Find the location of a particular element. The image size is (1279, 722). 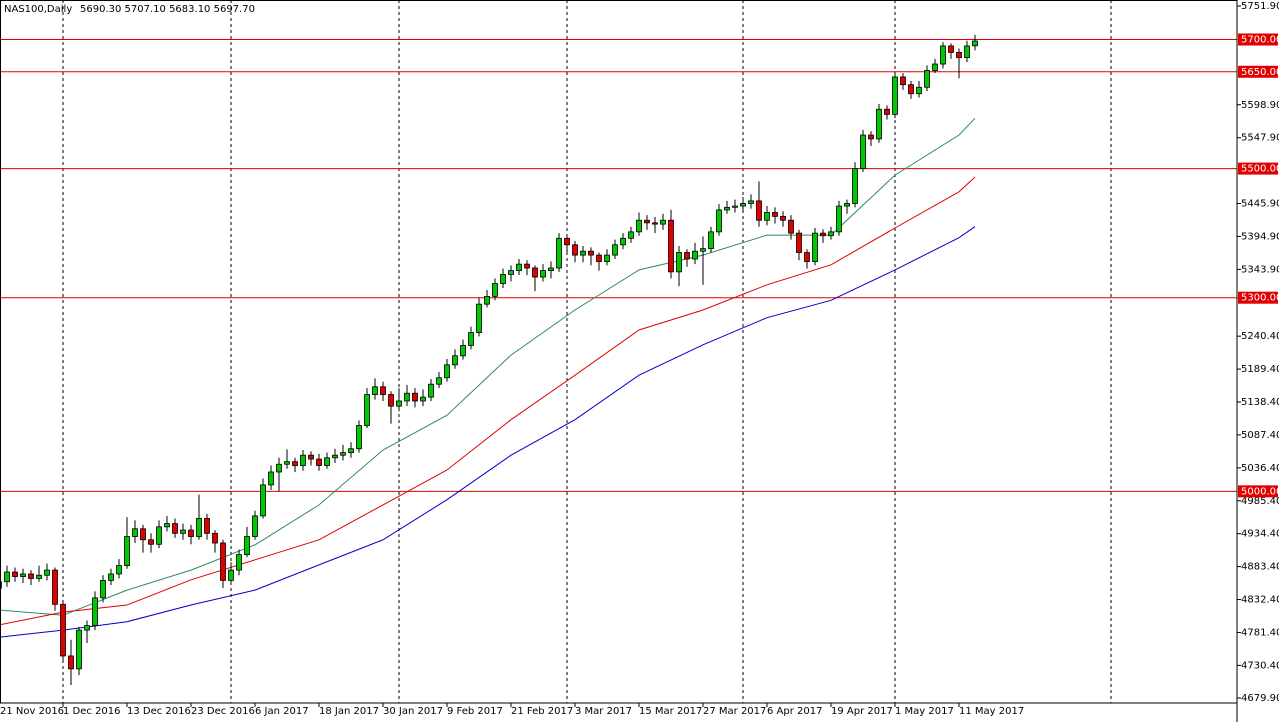

y-tick-label: 5189.40 is located at coordinates (1260, 369).